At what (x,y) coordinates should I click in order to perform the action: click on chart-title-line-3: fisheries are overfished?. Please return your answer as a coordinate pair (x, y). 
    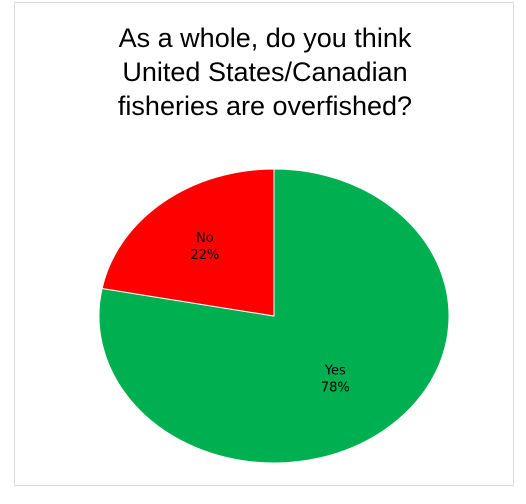
    Looking at the image, I should click on (265, 106).